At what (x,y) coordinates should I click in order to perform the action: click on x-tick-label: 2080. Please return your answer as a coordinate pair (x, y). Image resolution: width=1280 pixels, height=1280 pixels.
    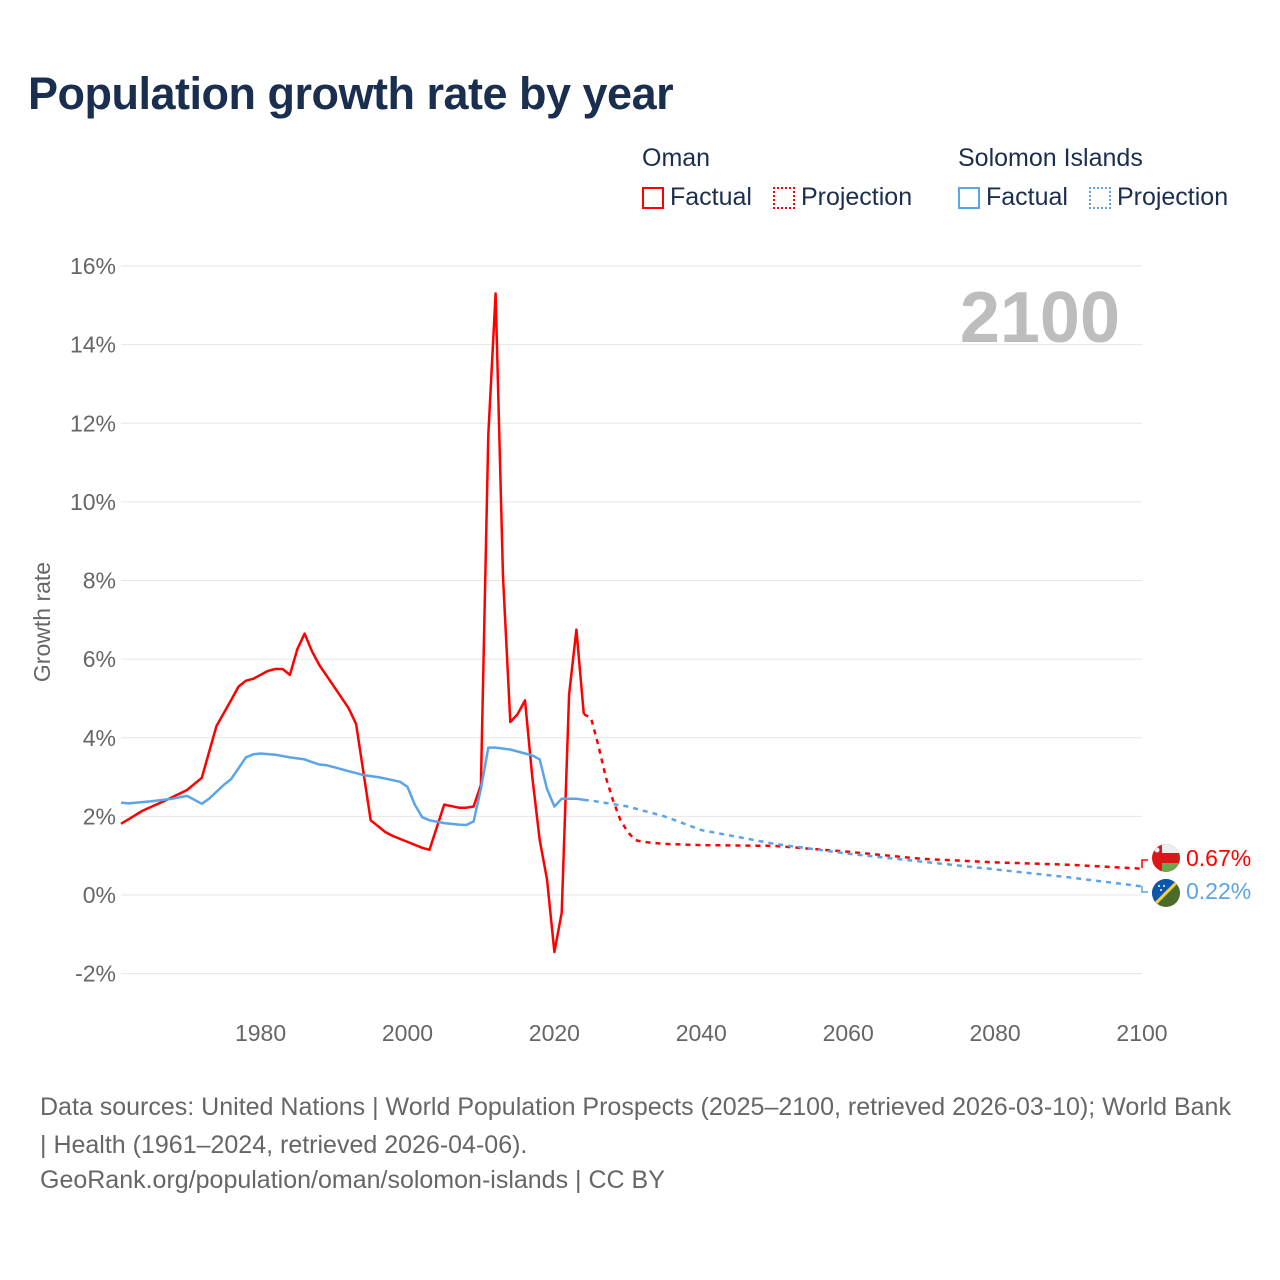
    Looking at the image, I should click on (995, 1033).